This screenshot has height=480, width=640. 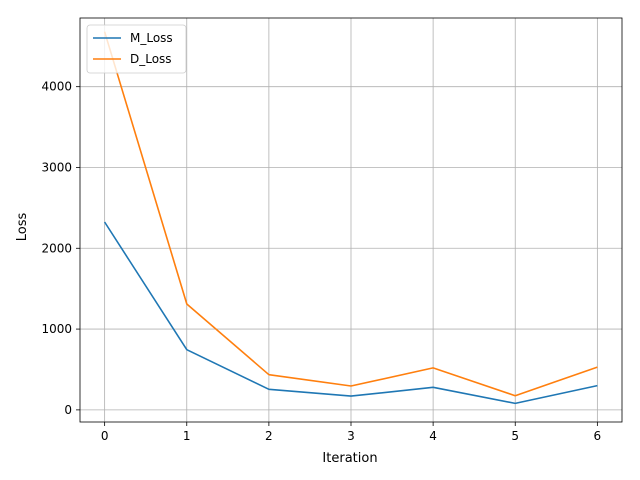 I want to click on x-tick-label: 3, so click(x=351, y=436).